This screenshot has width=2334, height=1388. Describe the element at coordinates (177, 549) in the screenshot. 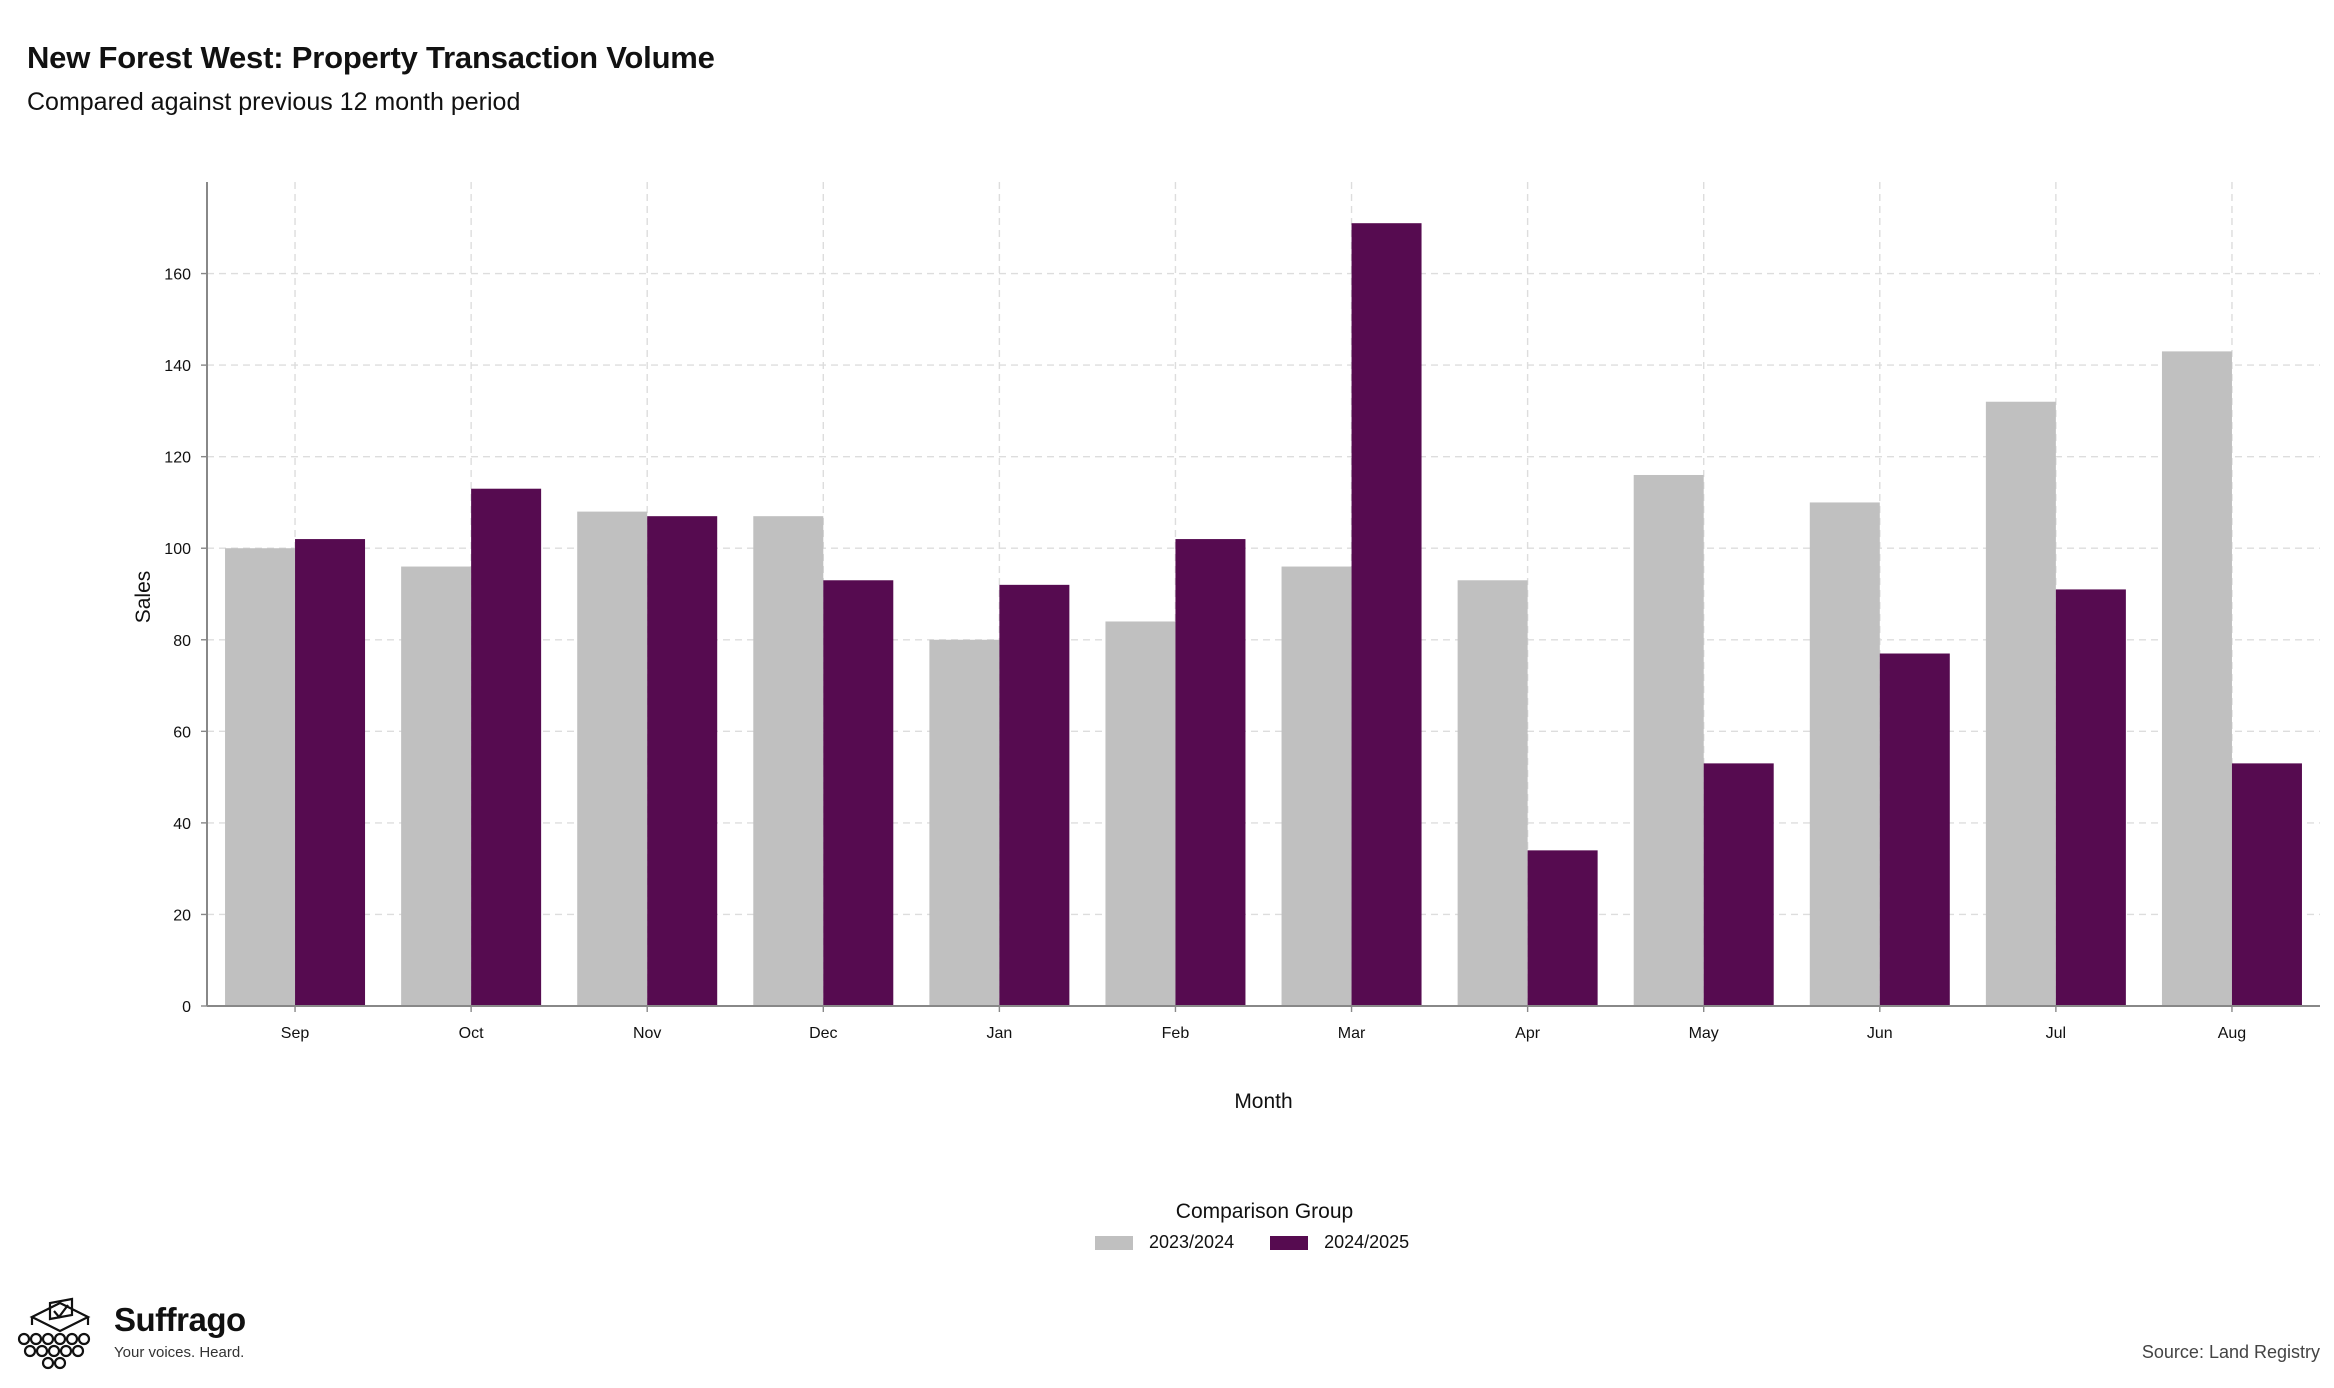

I see `y-tick-label: 100` at that location.